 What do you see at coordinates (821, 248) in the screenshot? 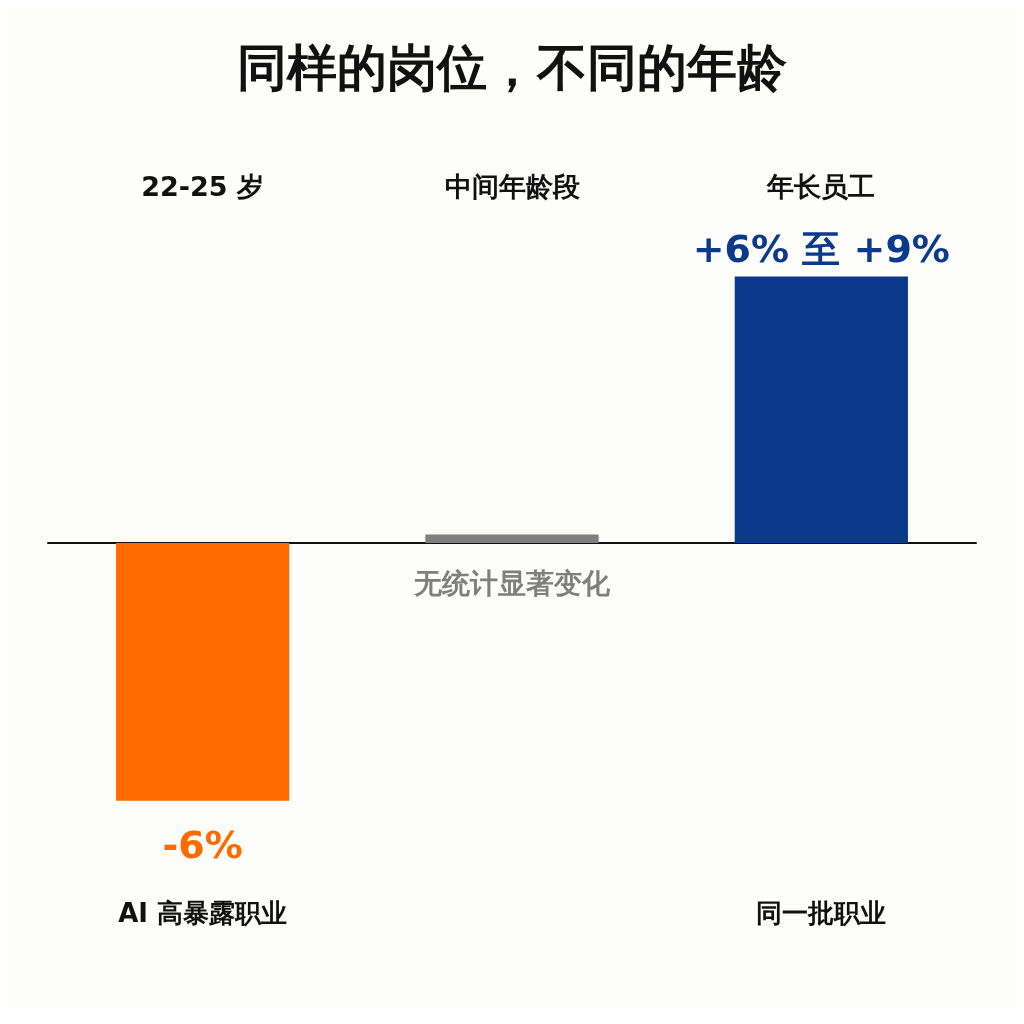
I see `data-label: +6% 至 +9%` at bounding box center [821, 248].